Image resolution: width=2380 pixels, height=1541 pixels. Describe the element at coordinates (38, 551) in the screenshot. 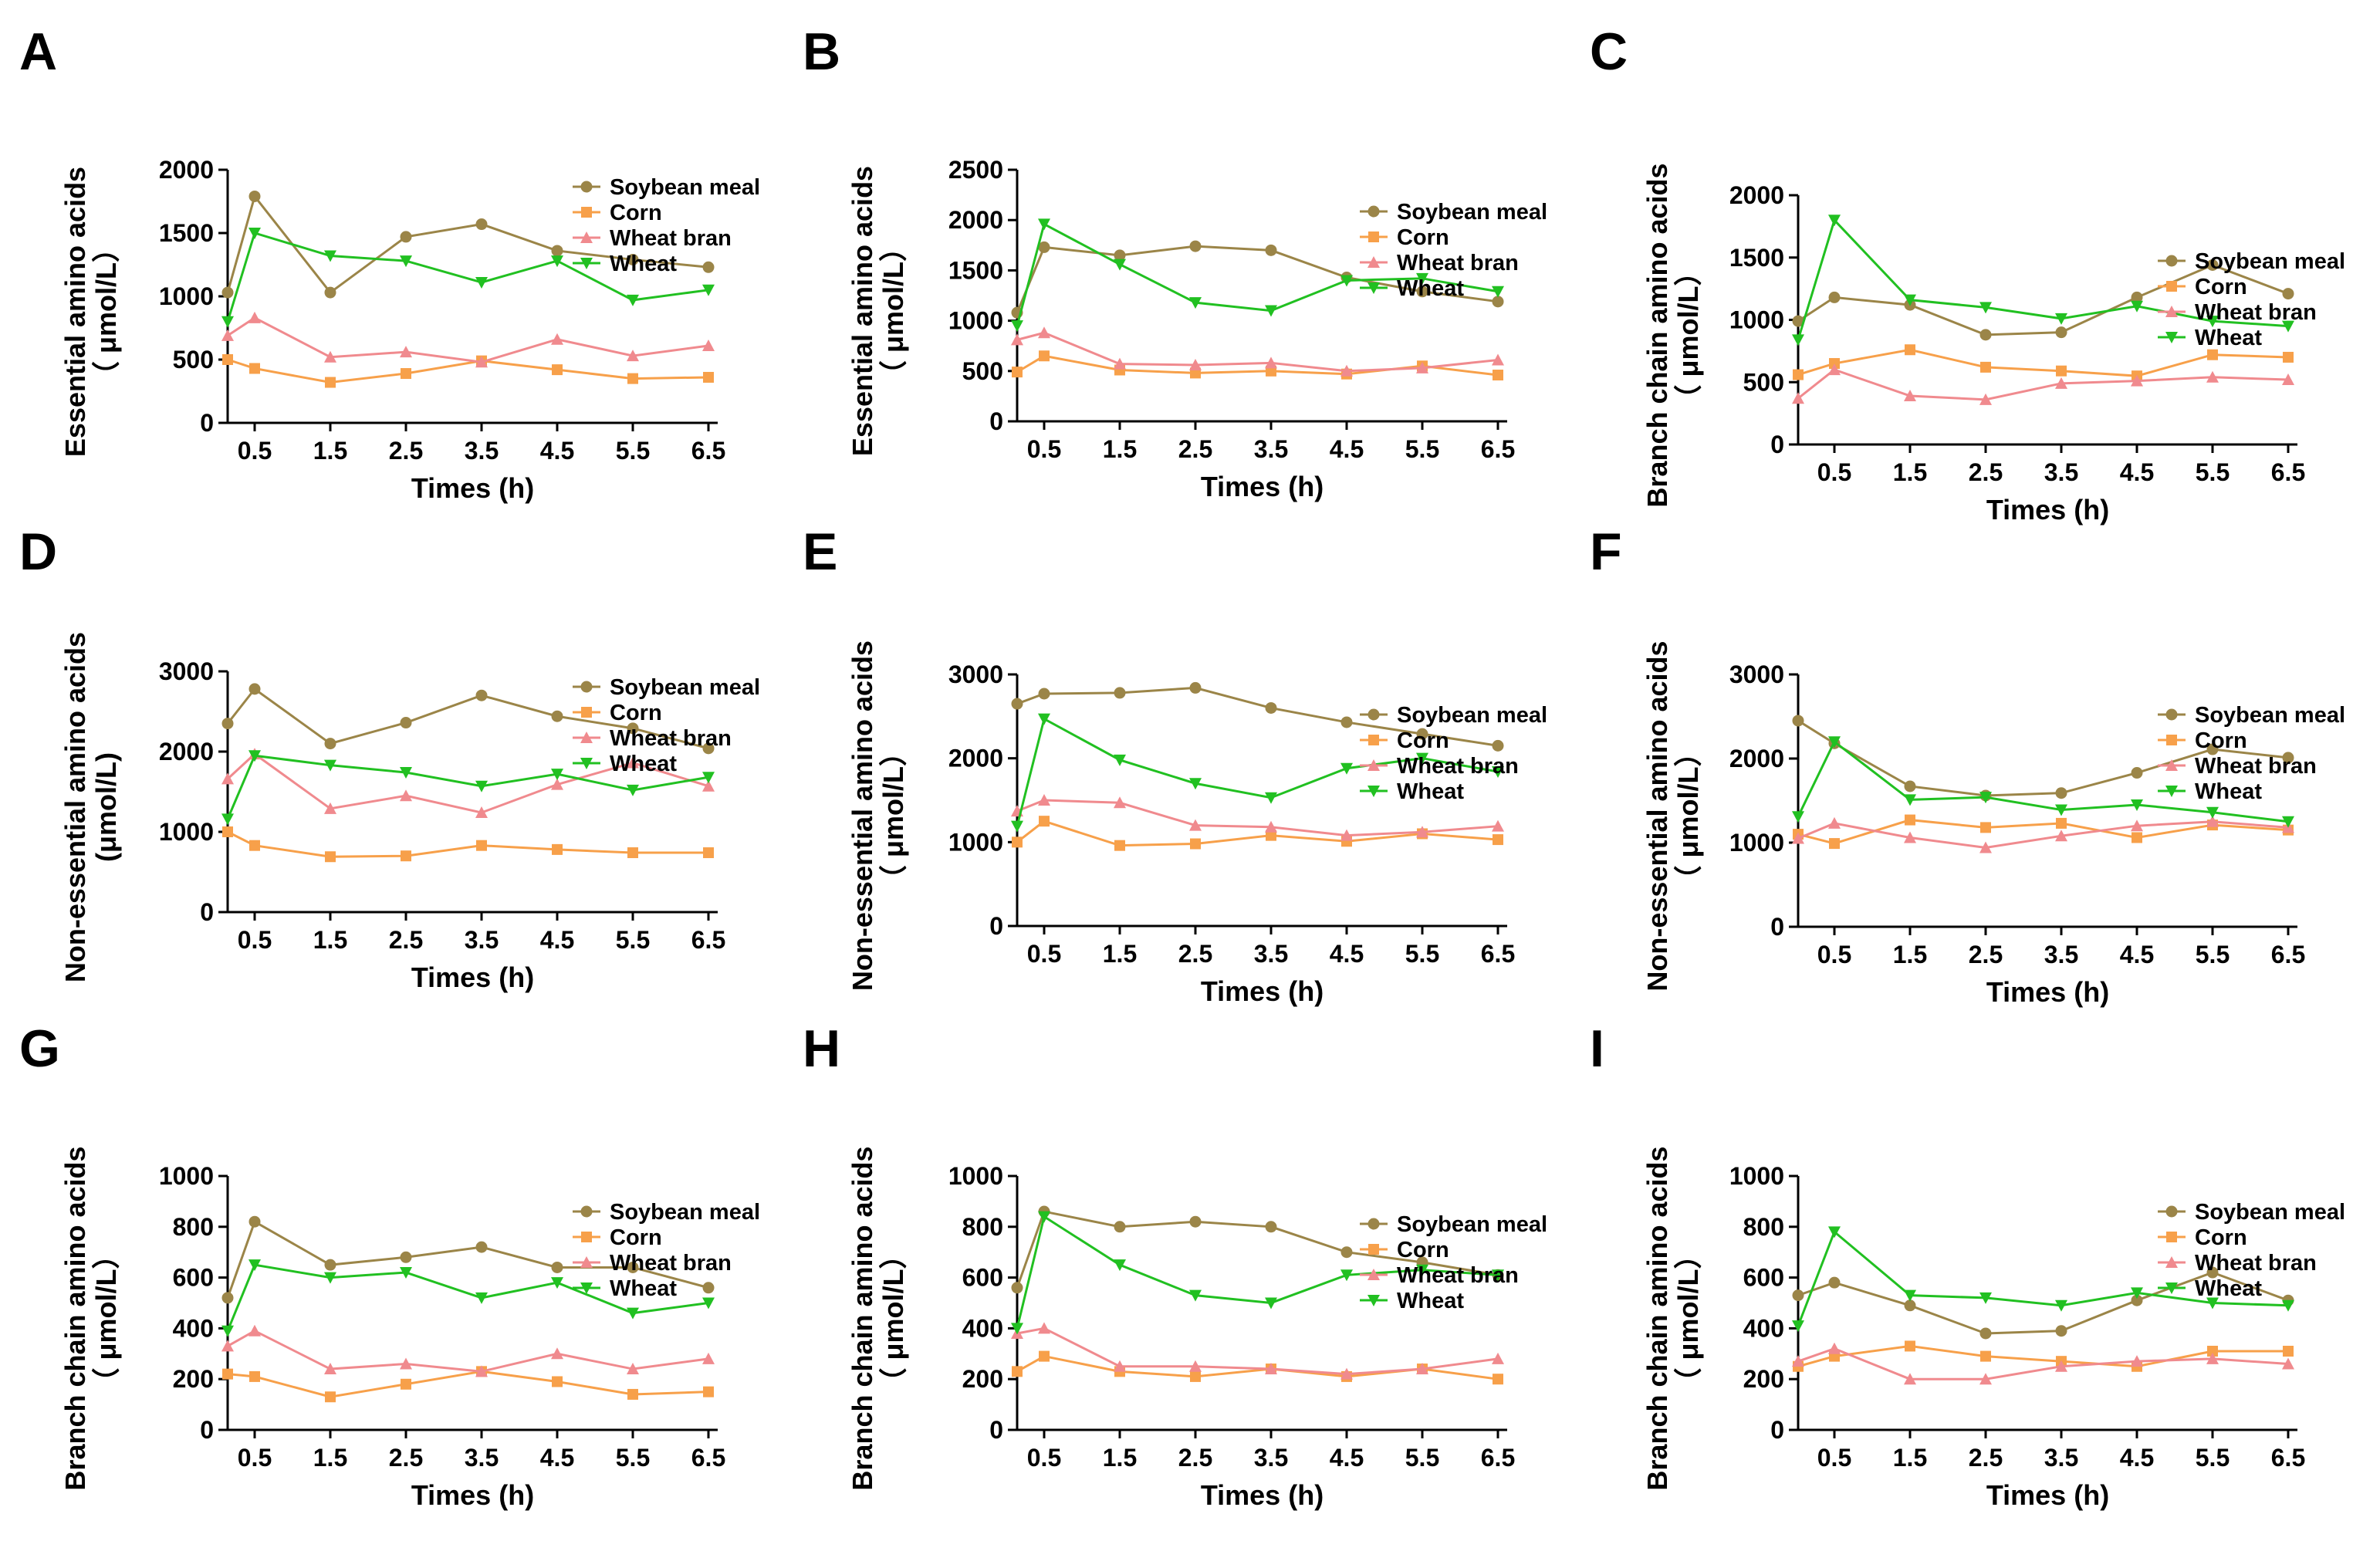

I see `panel-letter: D` at that location.